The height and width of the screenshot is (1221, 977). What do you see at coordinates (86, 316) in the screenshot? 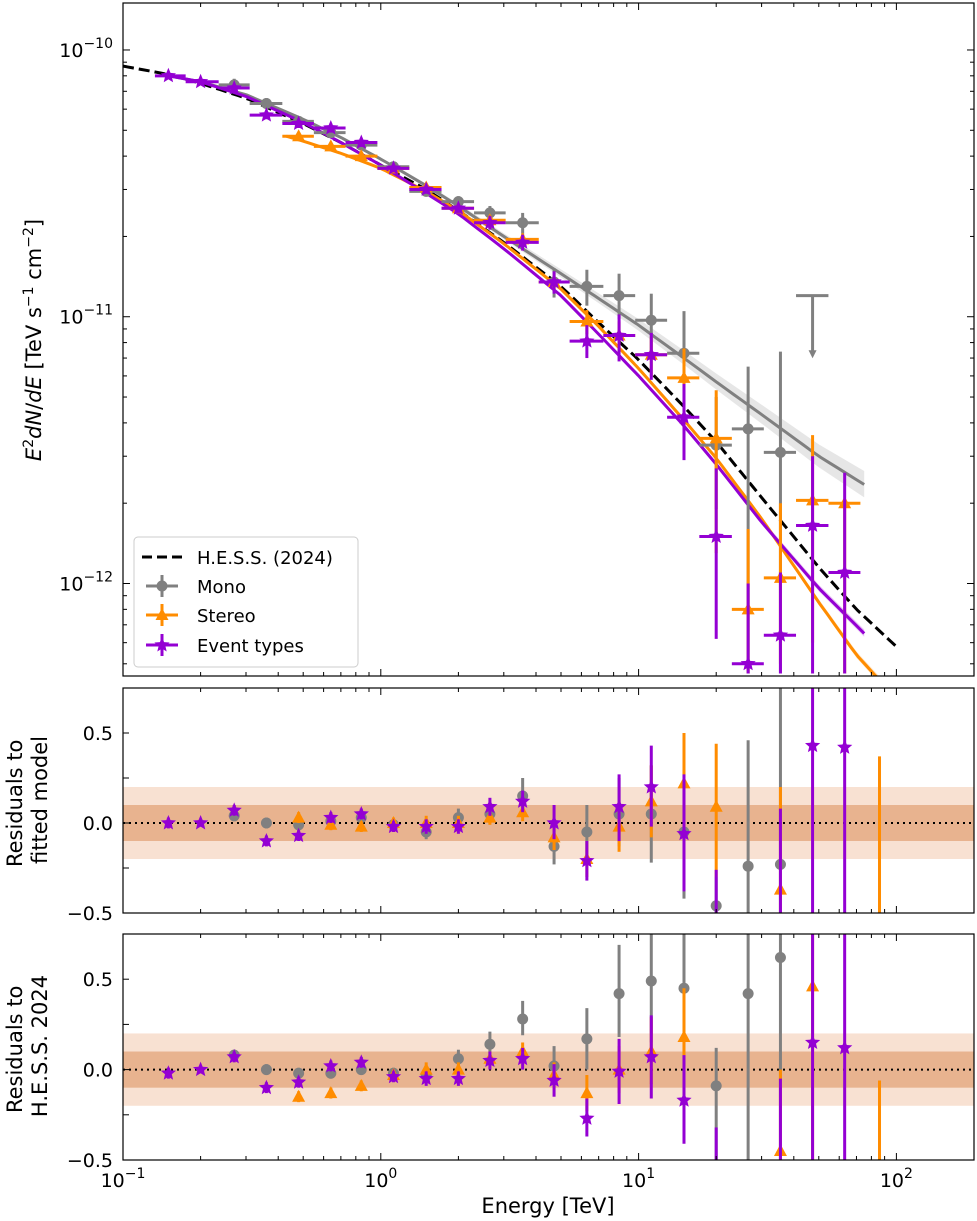
I see `spectrum-ytick-label: 10−11` at bounding box center [86, 316].